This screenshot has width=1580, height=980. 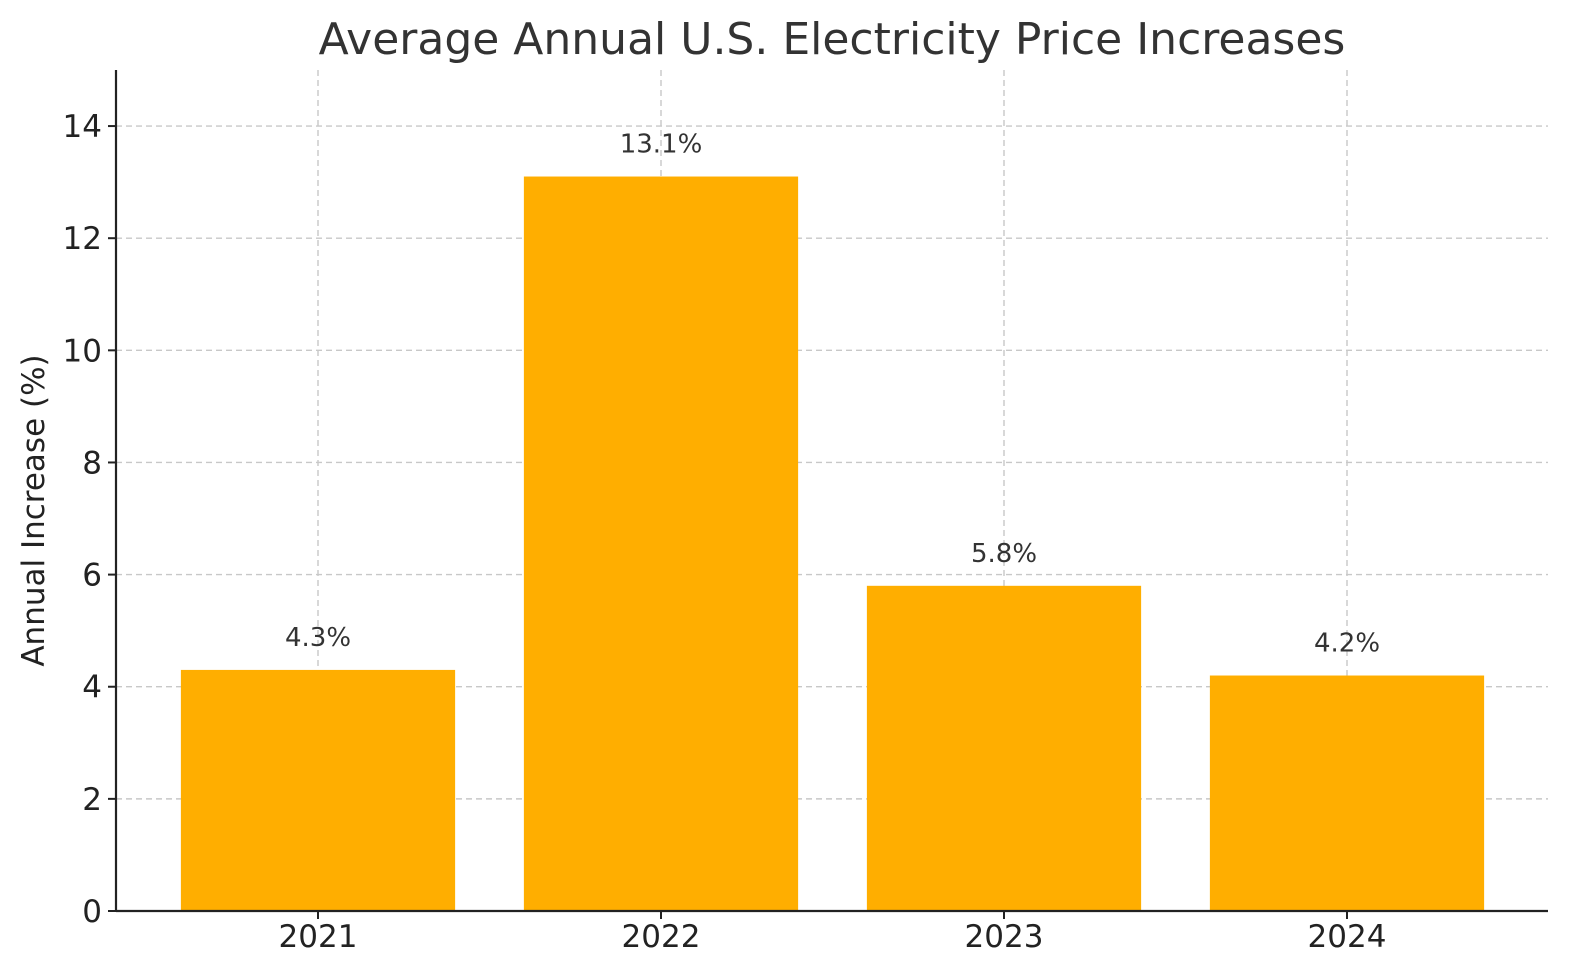 What do you see at coordinates (82, 351) in the screenshot?
I see `y-tick-label: 10` at bounding box center [82, 351].